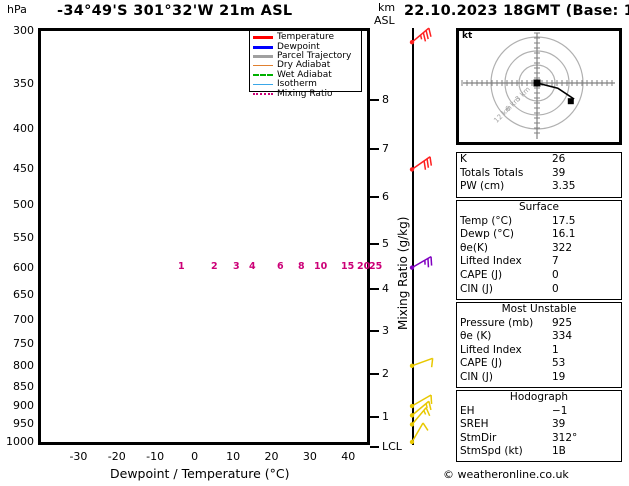  Describe the element at coordinates (200, 473) in the screenshot. I see `x-axis-title: Dewpoint / Temperature (°C)` at that location.